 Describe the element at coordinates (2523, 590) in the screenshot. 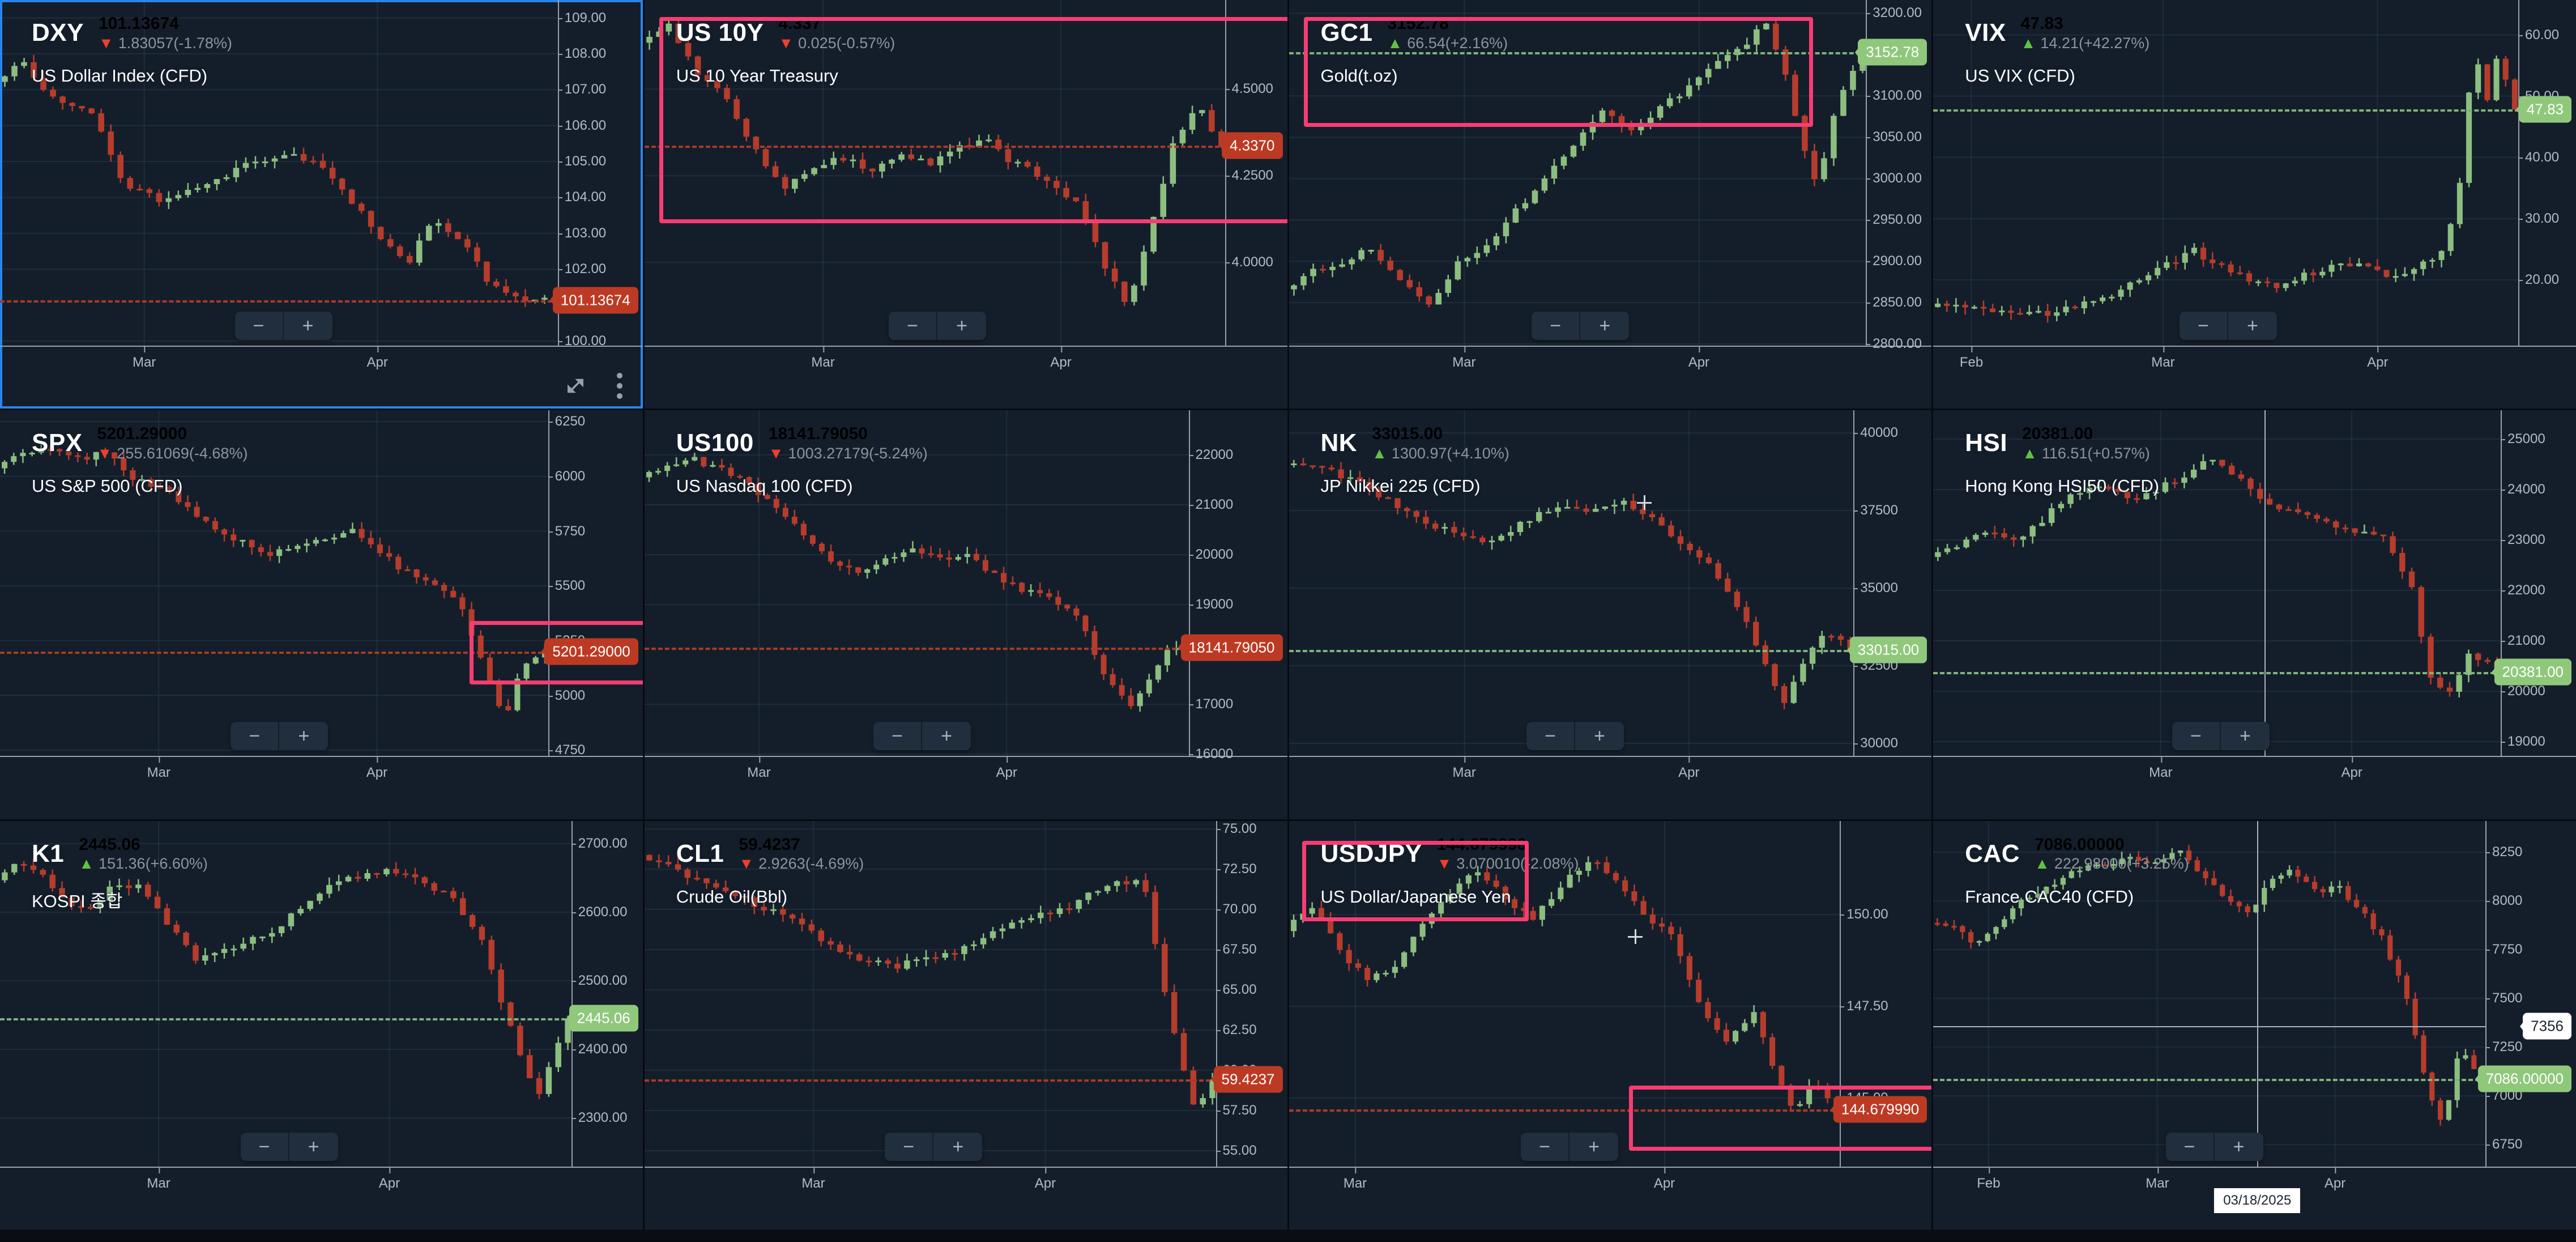

I see `price-tick-label: 22000` at that location.